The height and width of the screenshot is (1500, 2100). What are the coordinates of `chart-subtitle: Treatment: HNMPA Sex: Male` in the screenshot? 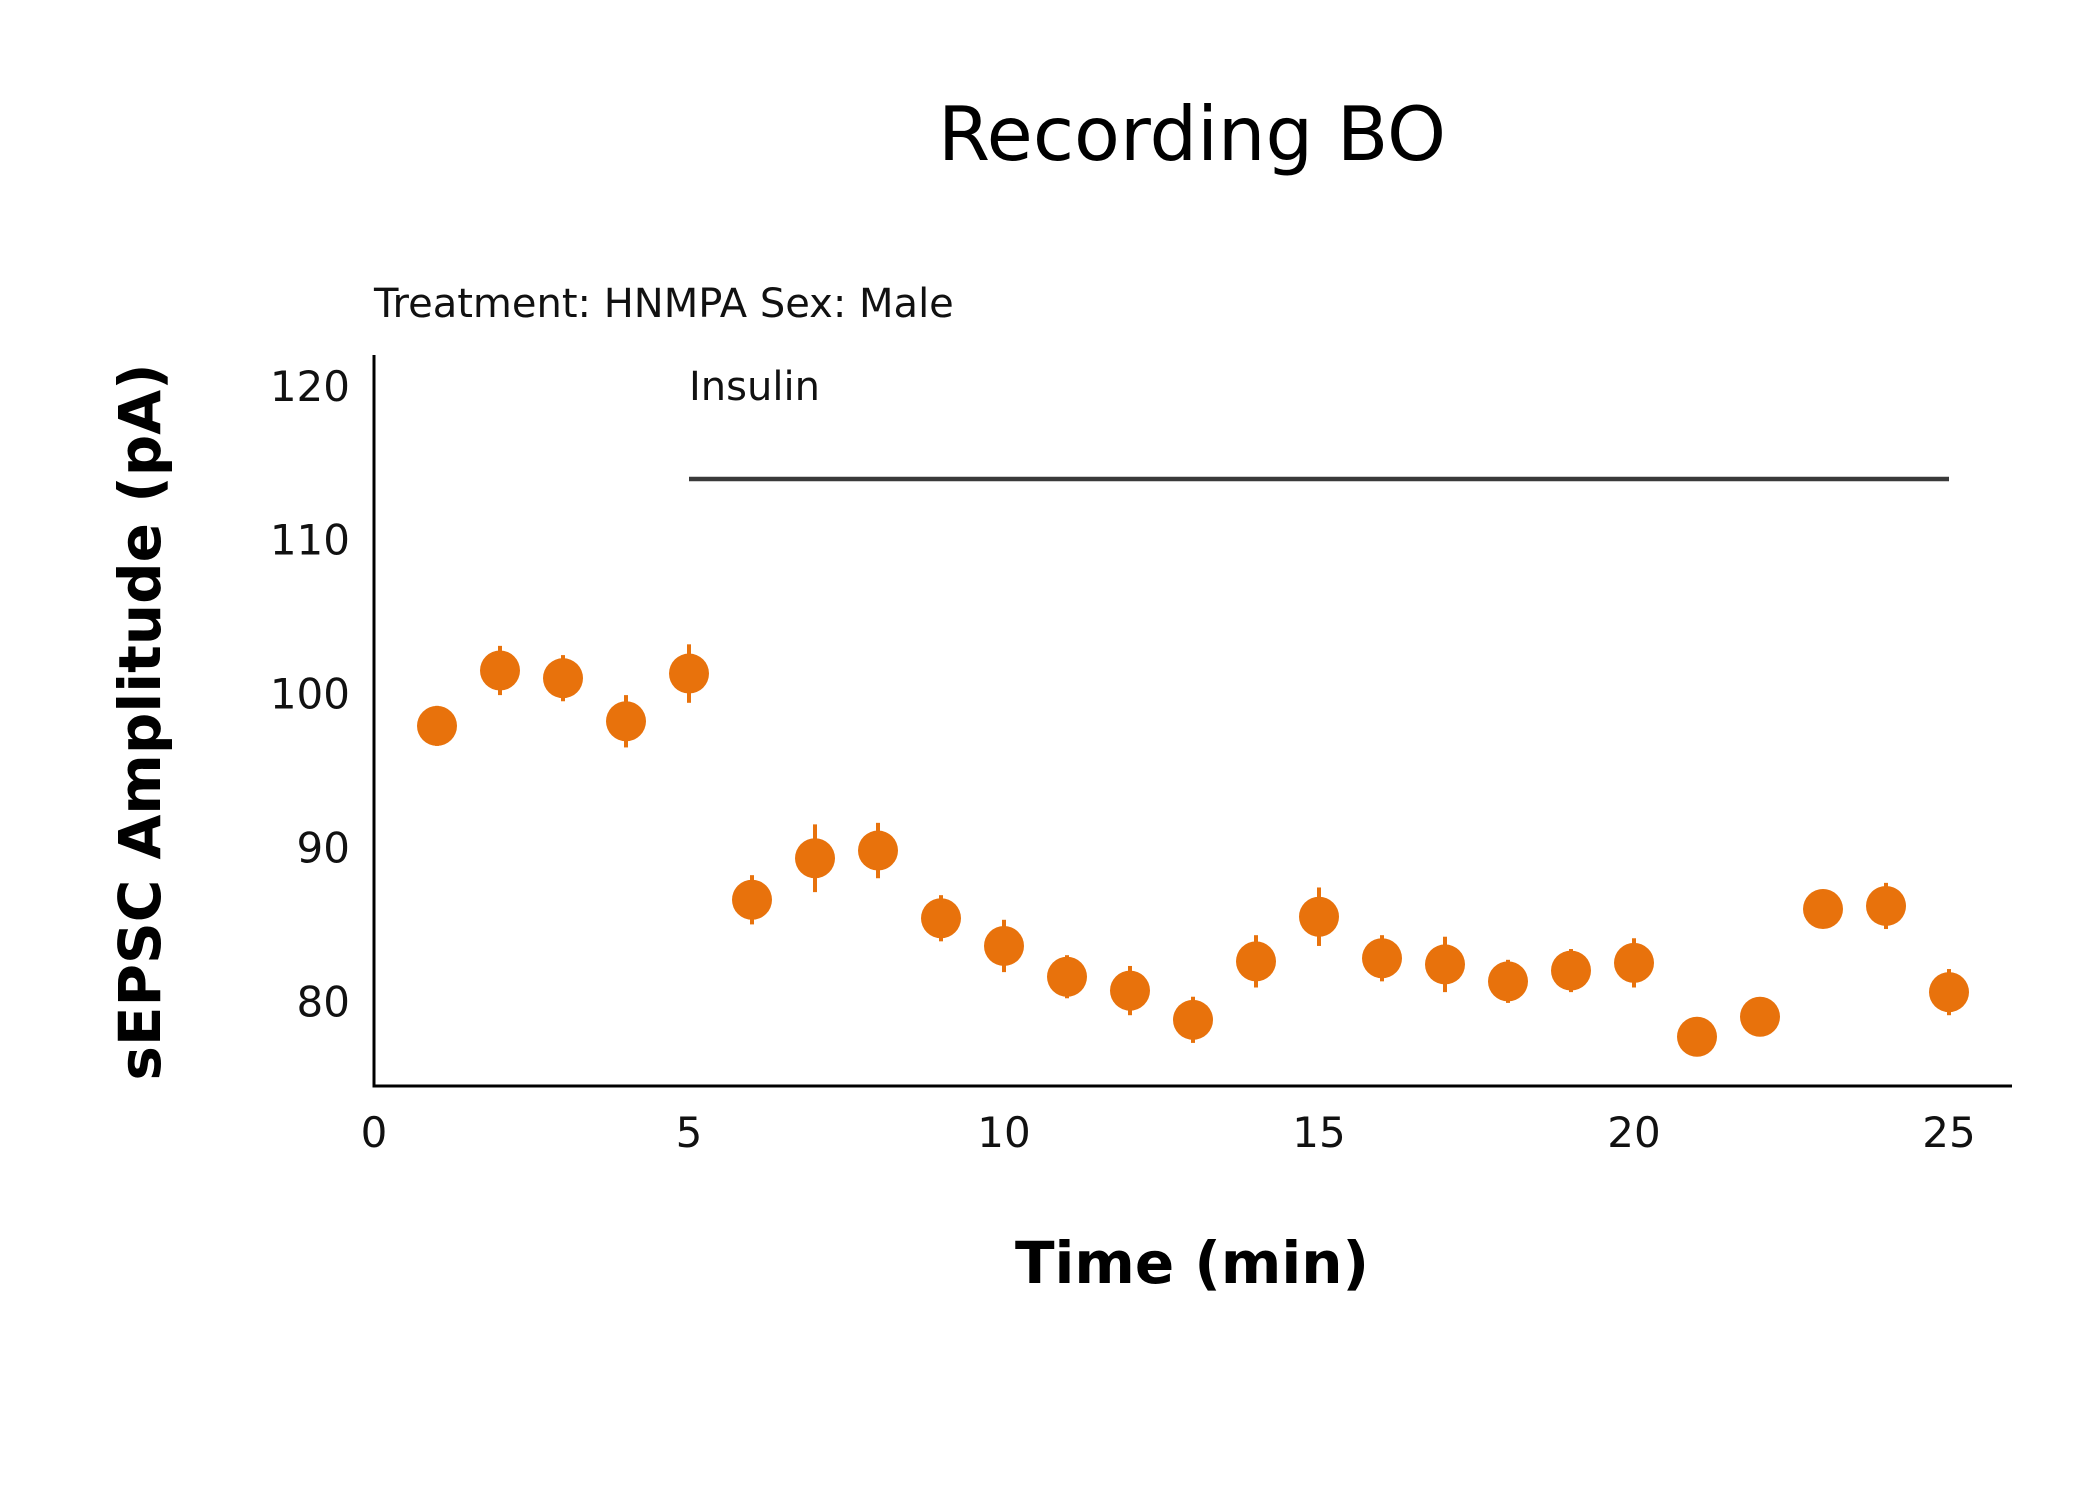 It's located at (663, 304).